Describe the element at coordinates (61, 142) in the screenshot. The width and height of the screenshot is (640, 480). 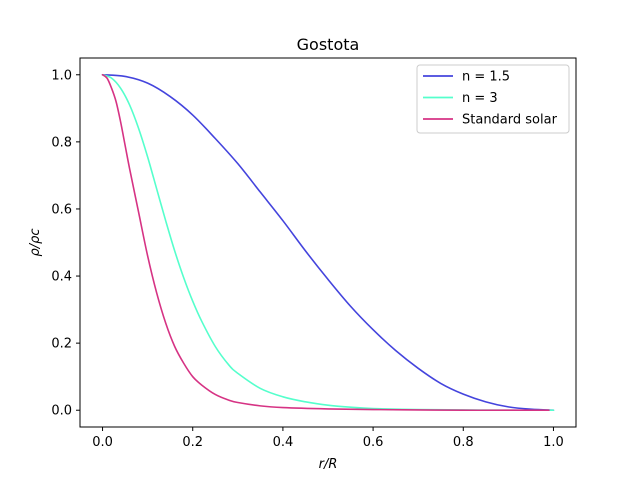
I see `y-tick-label: 0.8` at that location.